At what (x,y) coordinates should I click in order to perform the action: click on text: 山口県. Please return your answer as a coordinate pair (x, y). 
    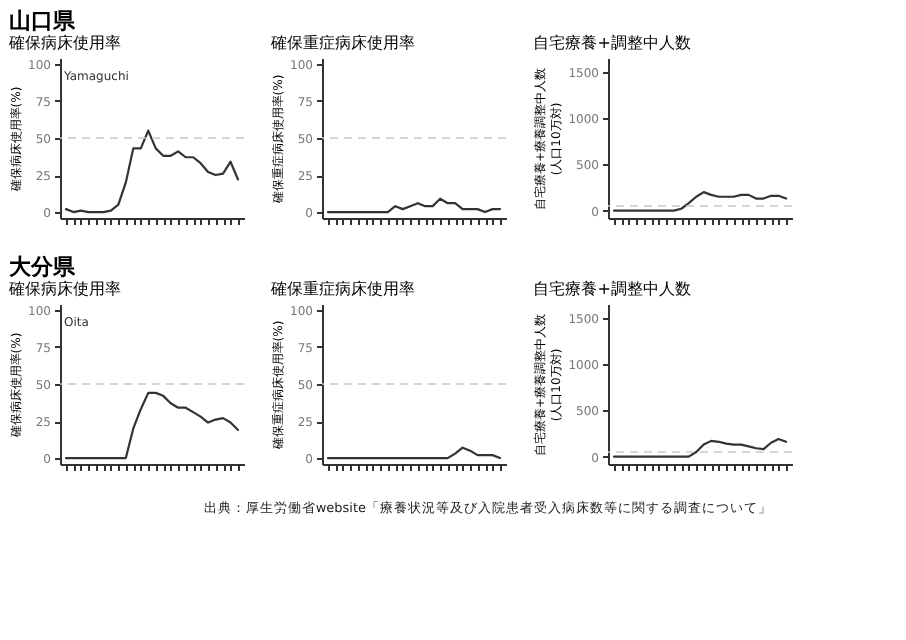
    Looking at the image, I should click on (43, 20).